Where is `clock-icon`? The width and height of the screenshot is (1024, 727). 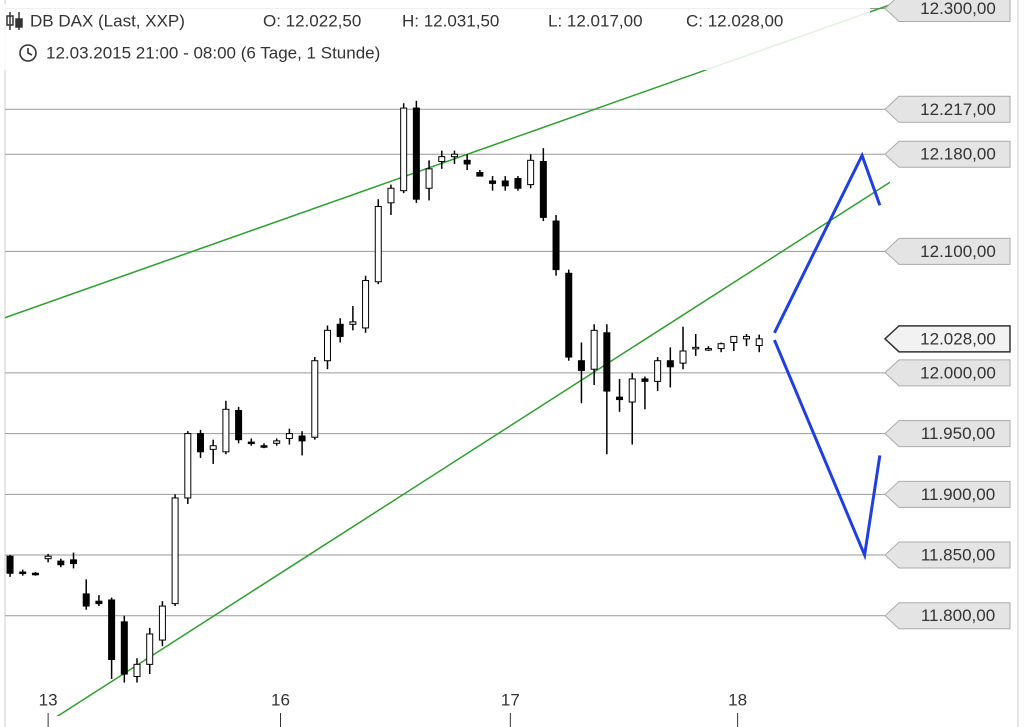 clock-icon is located at coordinates (28, 53).